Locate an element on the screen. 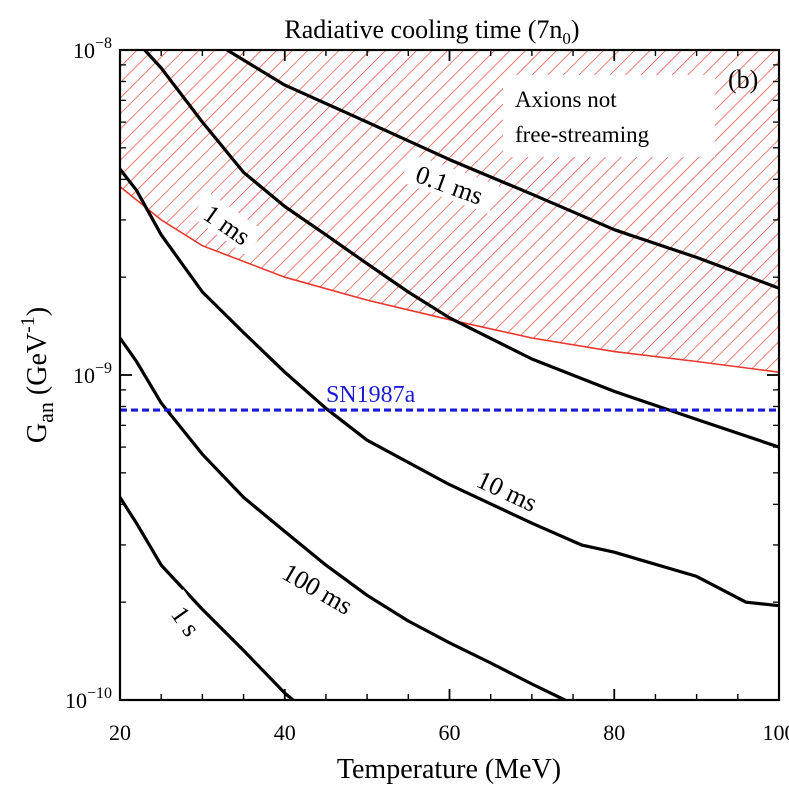  contour-label-bg-1-ms is located at coordinates (228, 224).